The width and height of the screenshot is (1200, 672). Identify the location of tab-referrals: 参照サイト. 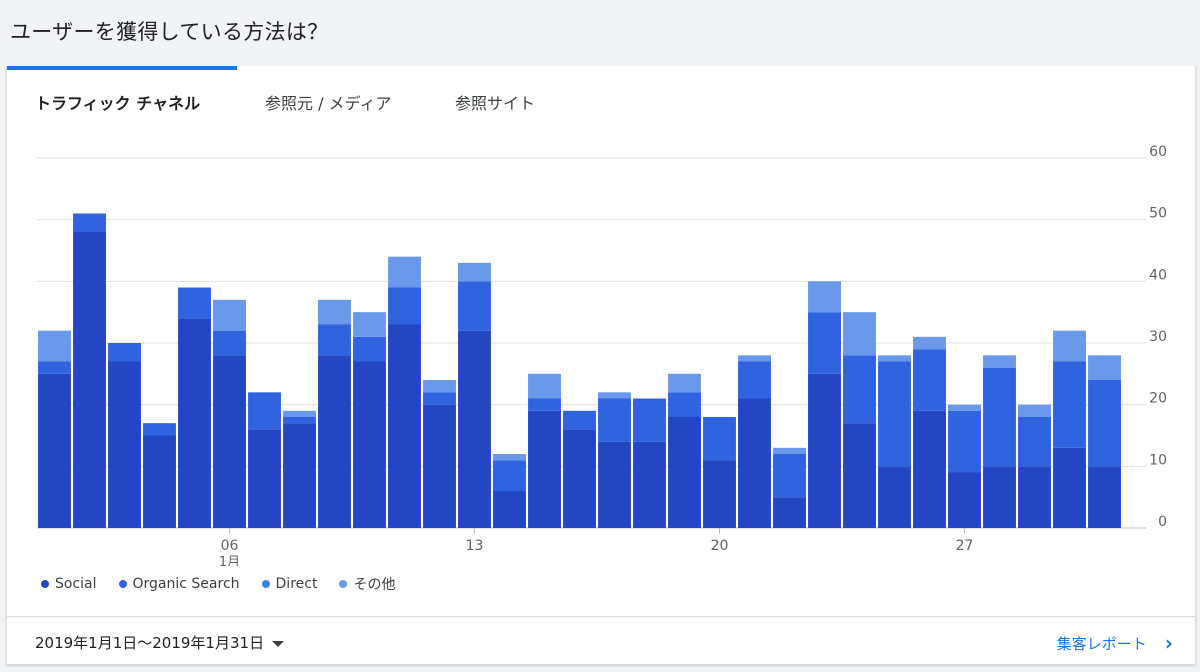
(495, 103).